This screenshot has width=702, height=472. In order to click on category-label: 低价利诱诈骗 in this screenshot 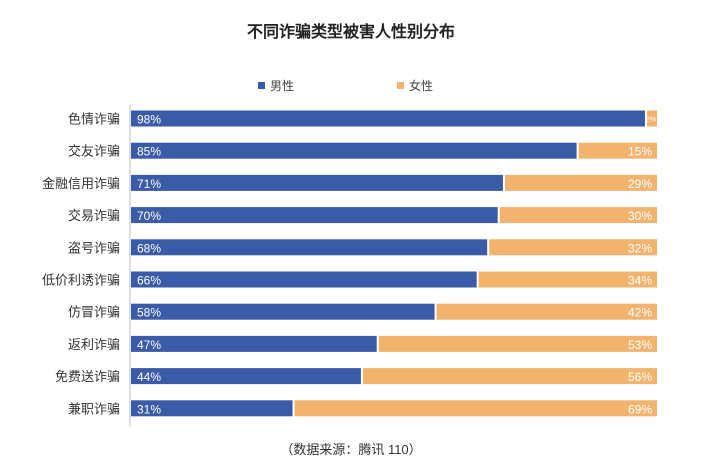, I will do `click(81, 280)`.